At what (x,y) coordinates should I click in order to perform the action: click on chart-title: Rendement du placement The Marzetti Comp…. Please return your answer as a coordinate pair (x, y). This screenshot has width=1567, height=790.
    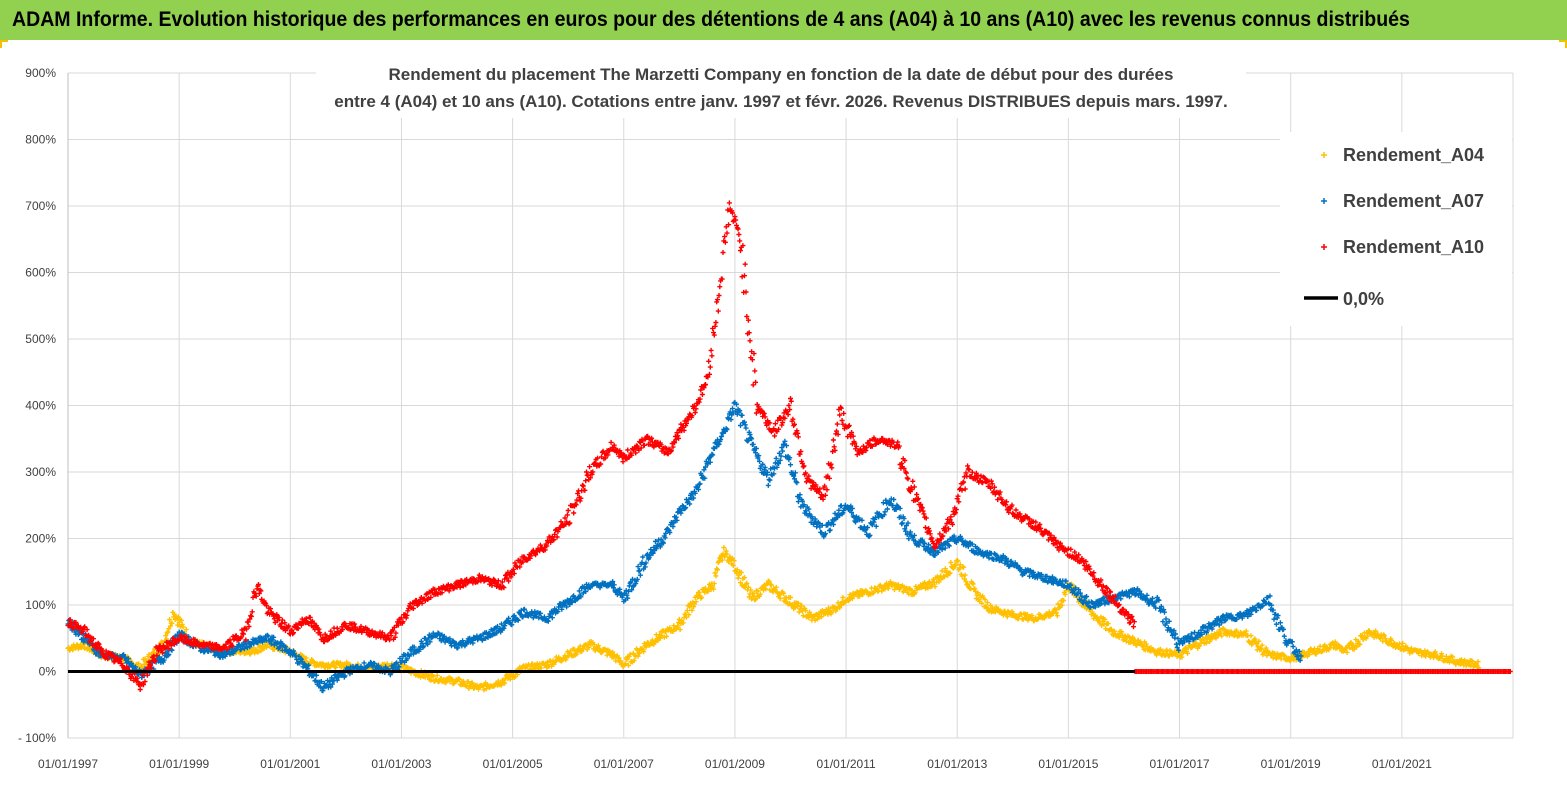
    Looking at the image, I should click on (781, 89).